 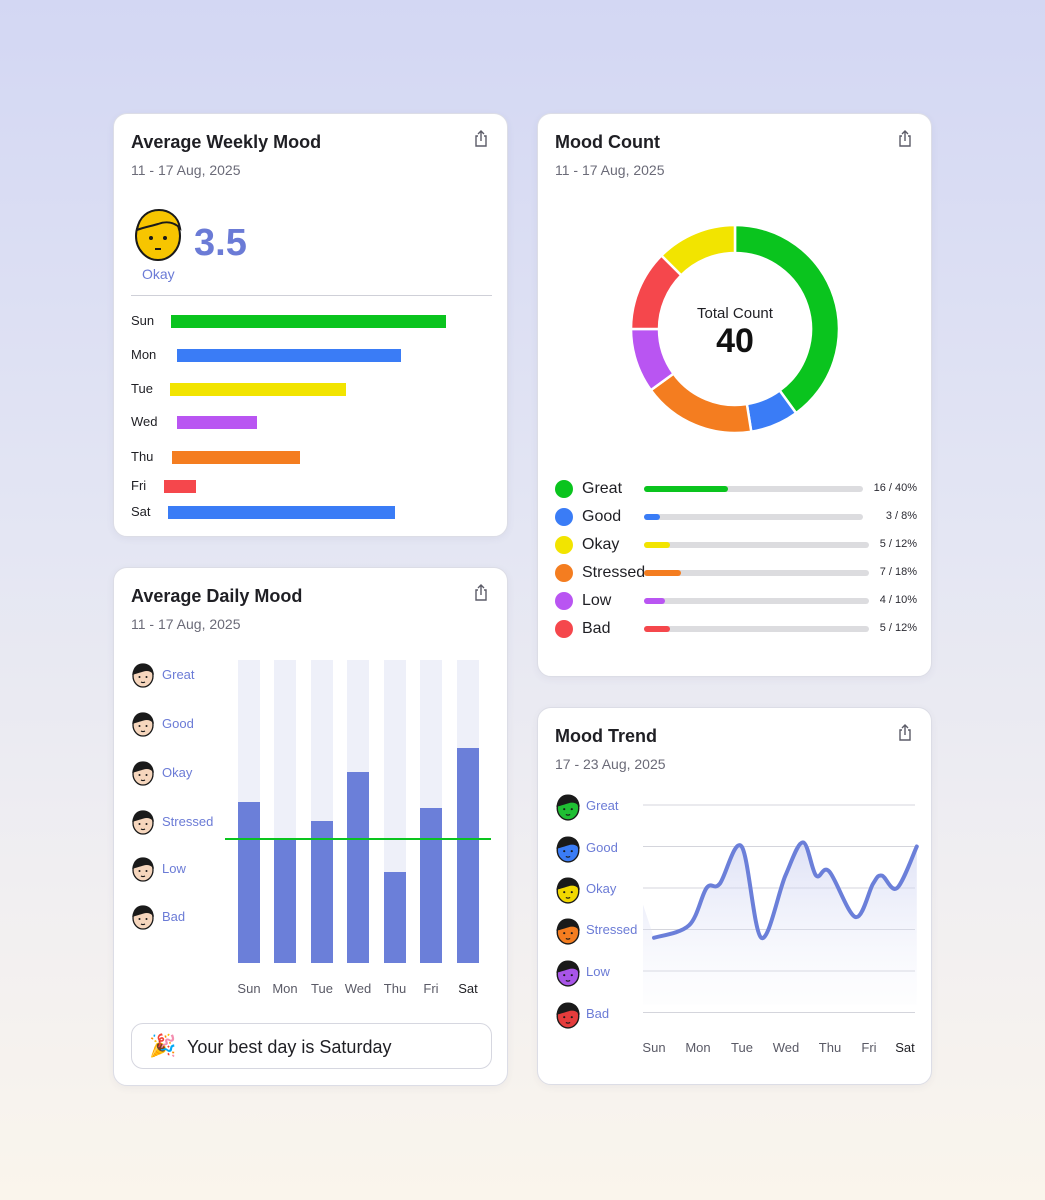 I want to click on trend-area, so click(x=780, y=923).